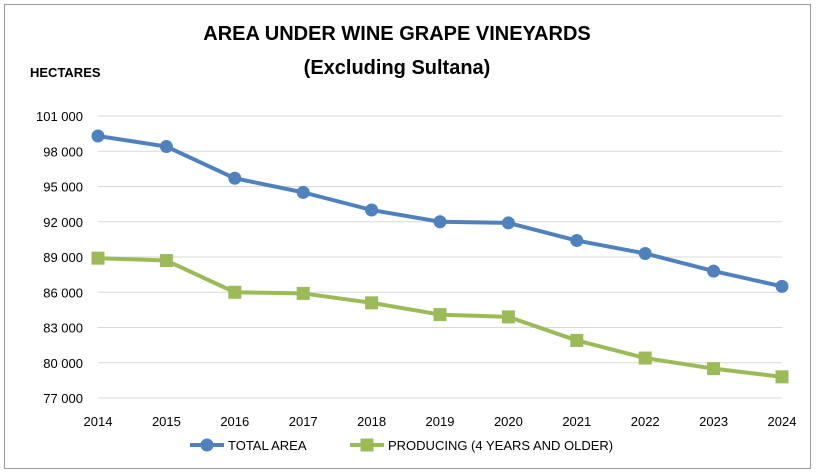 This screenshot has width=819, height=475. What do you see at coordinates (267, 445) in the screenshot?
I see `legend-label: TOTAL AREA` at bounding box center [267, 445].